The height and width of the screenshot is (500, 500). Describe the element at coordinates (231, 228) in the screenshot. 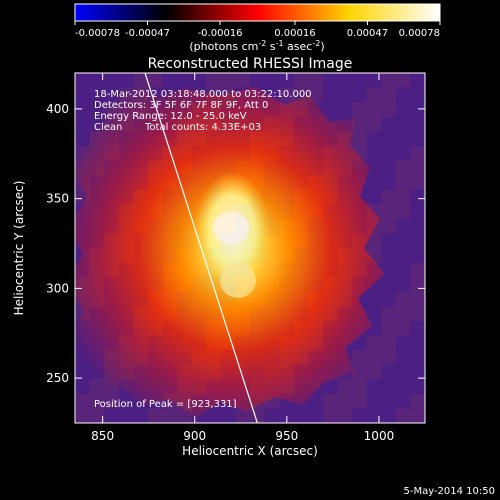

I see `flare-core` at that location.